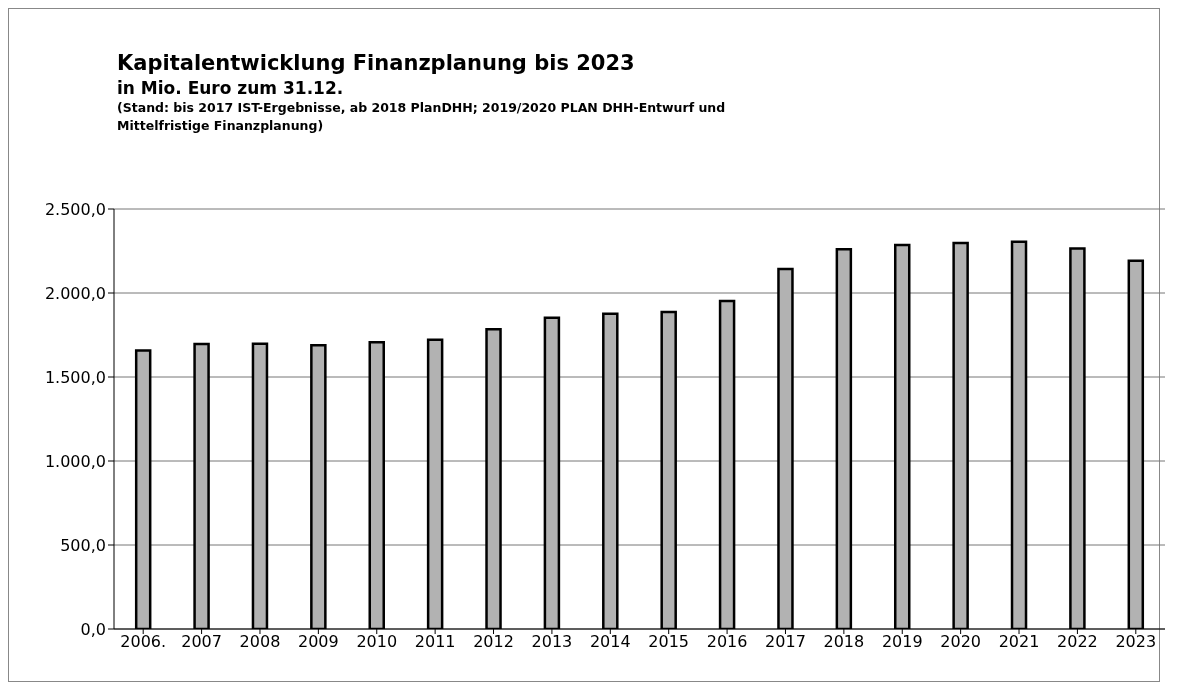 Image resolution: width=1177 pixels, height=695 pixels. What do you see at coordinates (83, 545) in the screenshot?
I see `y-tick-label: 500,0` at bounding box center [83, 545].